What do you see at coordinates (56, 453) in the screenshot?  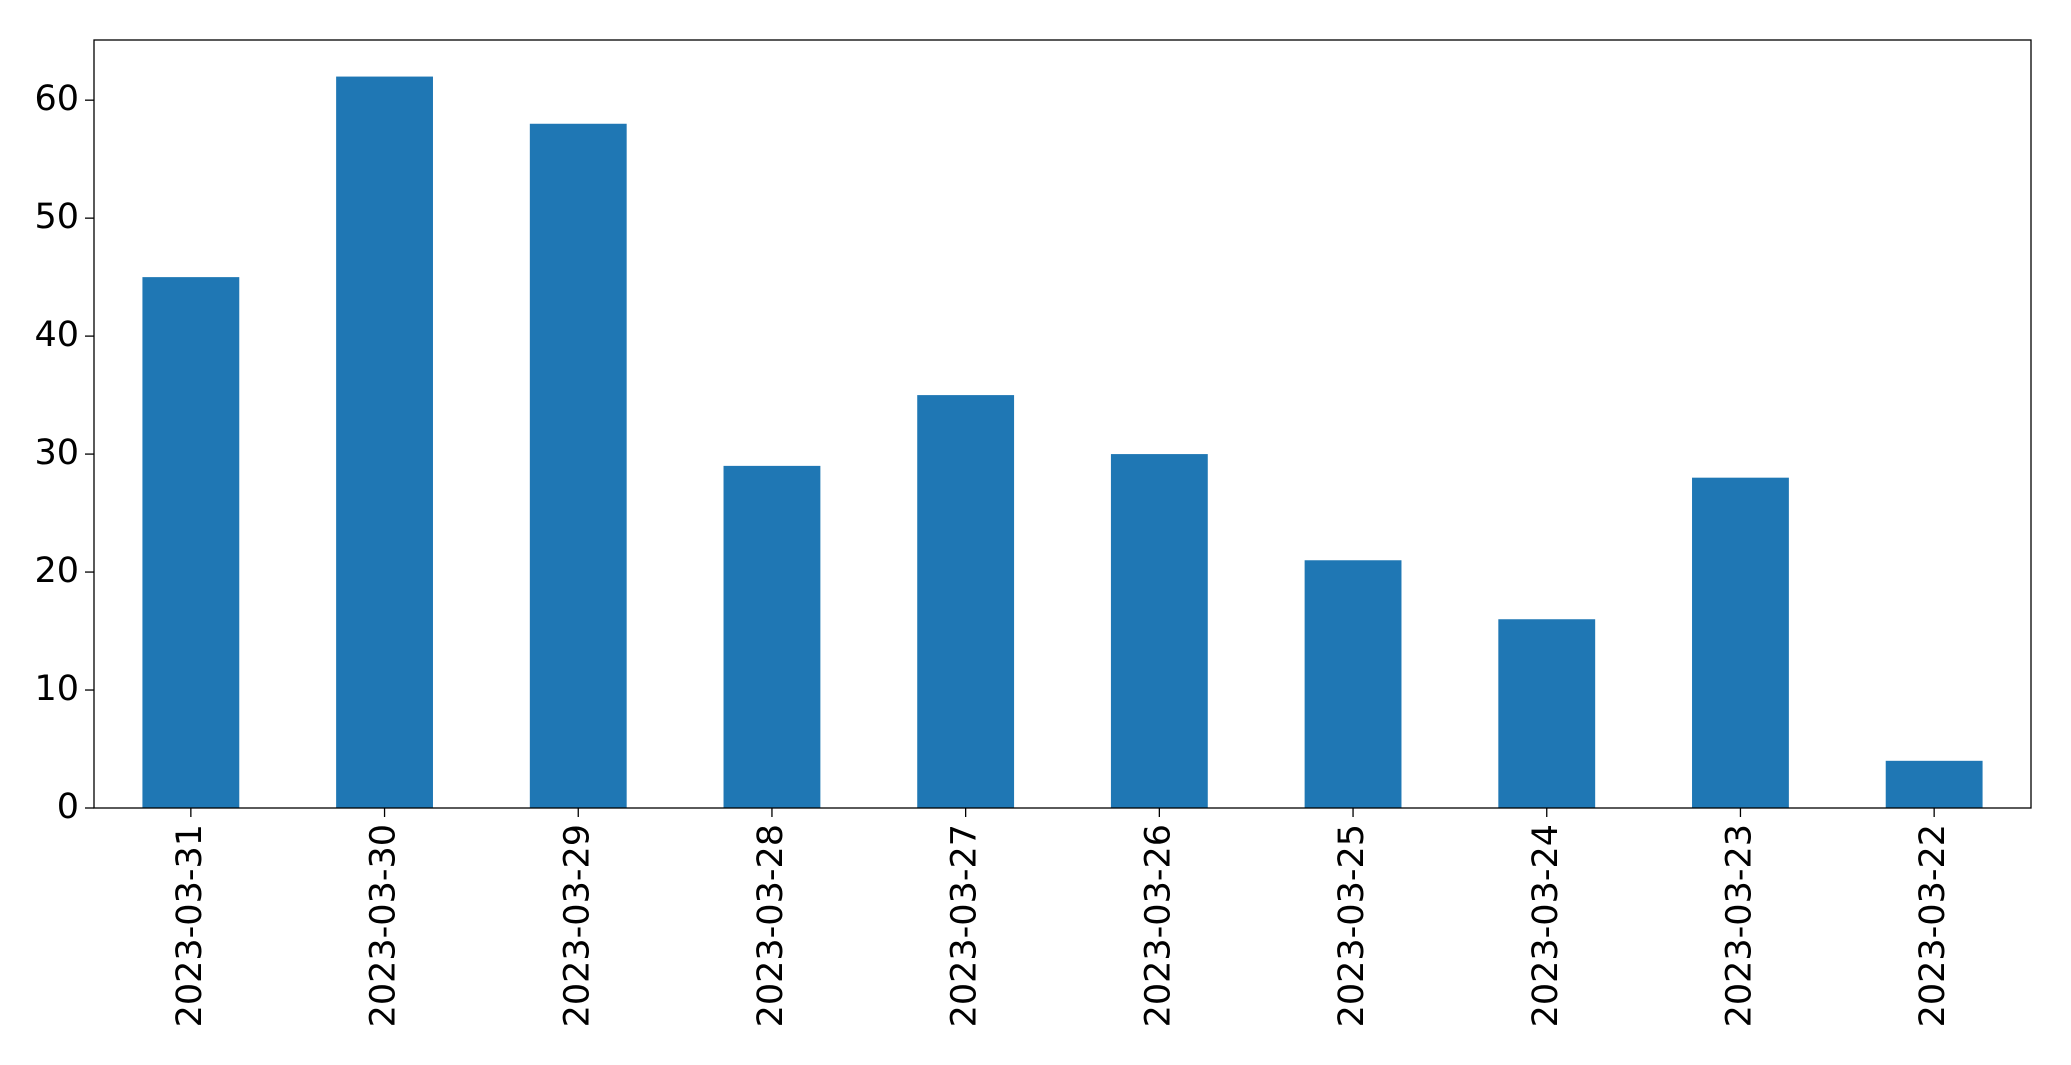 I see `y-tick-label: 30` at bounding box center [56, 453].